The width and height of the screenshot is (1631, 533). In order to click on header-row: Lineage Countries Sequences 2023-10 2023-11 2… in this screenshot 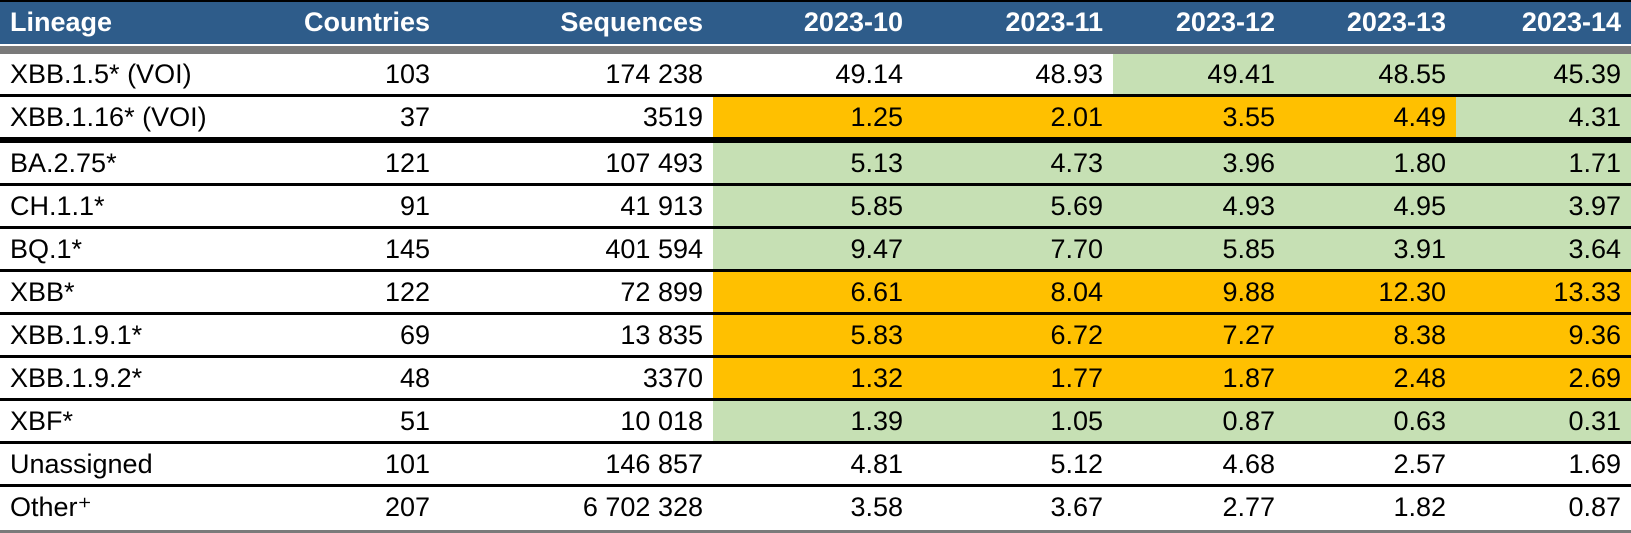, I will do `click(815, 22)`.